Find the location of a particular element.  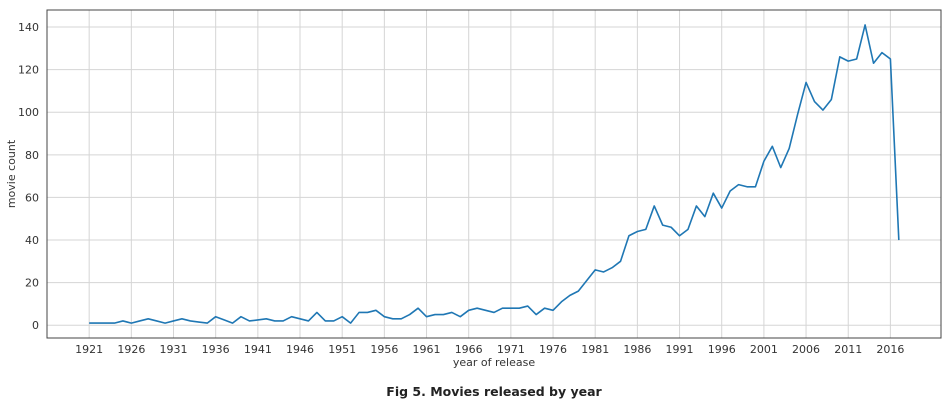

figure-caption: Fig 5. Movies released by year is located at coordinates (494, 391).